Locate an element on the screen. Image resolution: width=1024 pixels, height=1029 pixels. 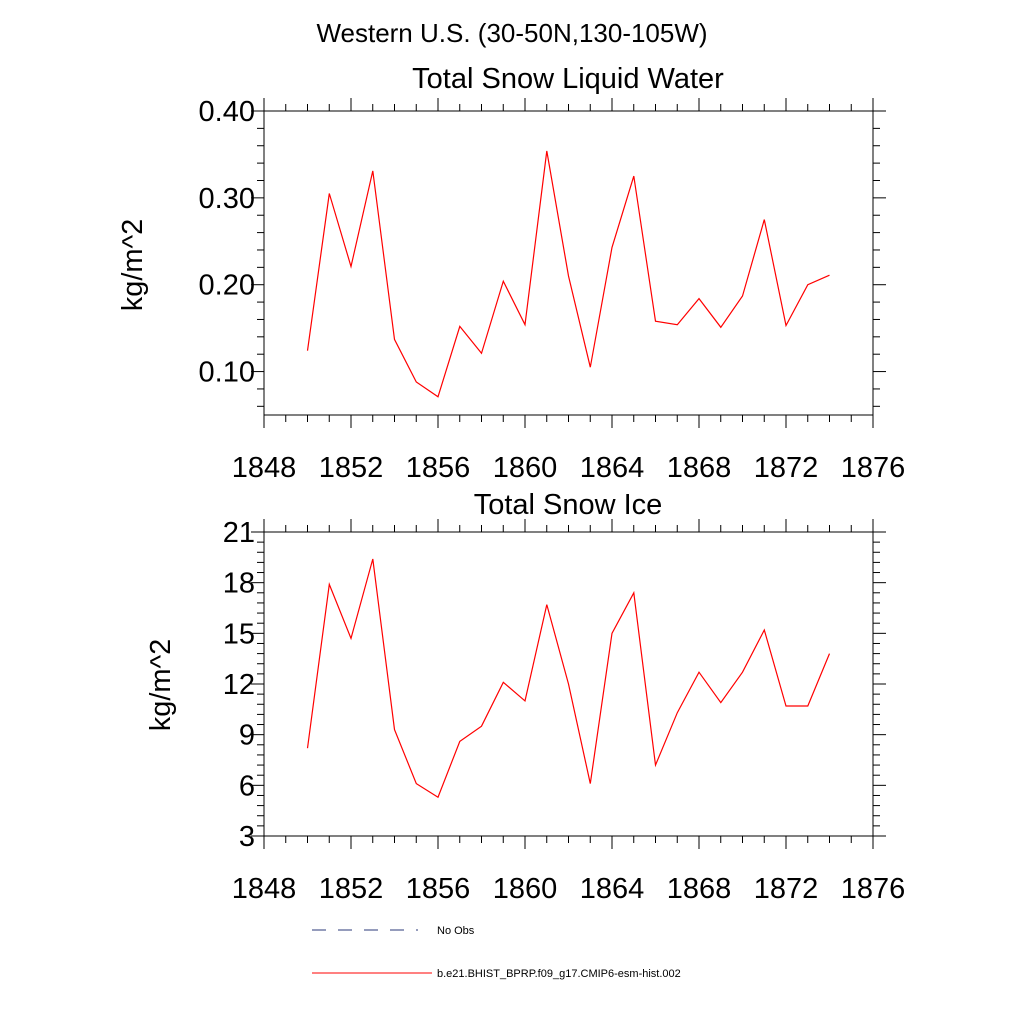
chart-title: Total Snow Liquid Water is located at coordinates (568, 79).